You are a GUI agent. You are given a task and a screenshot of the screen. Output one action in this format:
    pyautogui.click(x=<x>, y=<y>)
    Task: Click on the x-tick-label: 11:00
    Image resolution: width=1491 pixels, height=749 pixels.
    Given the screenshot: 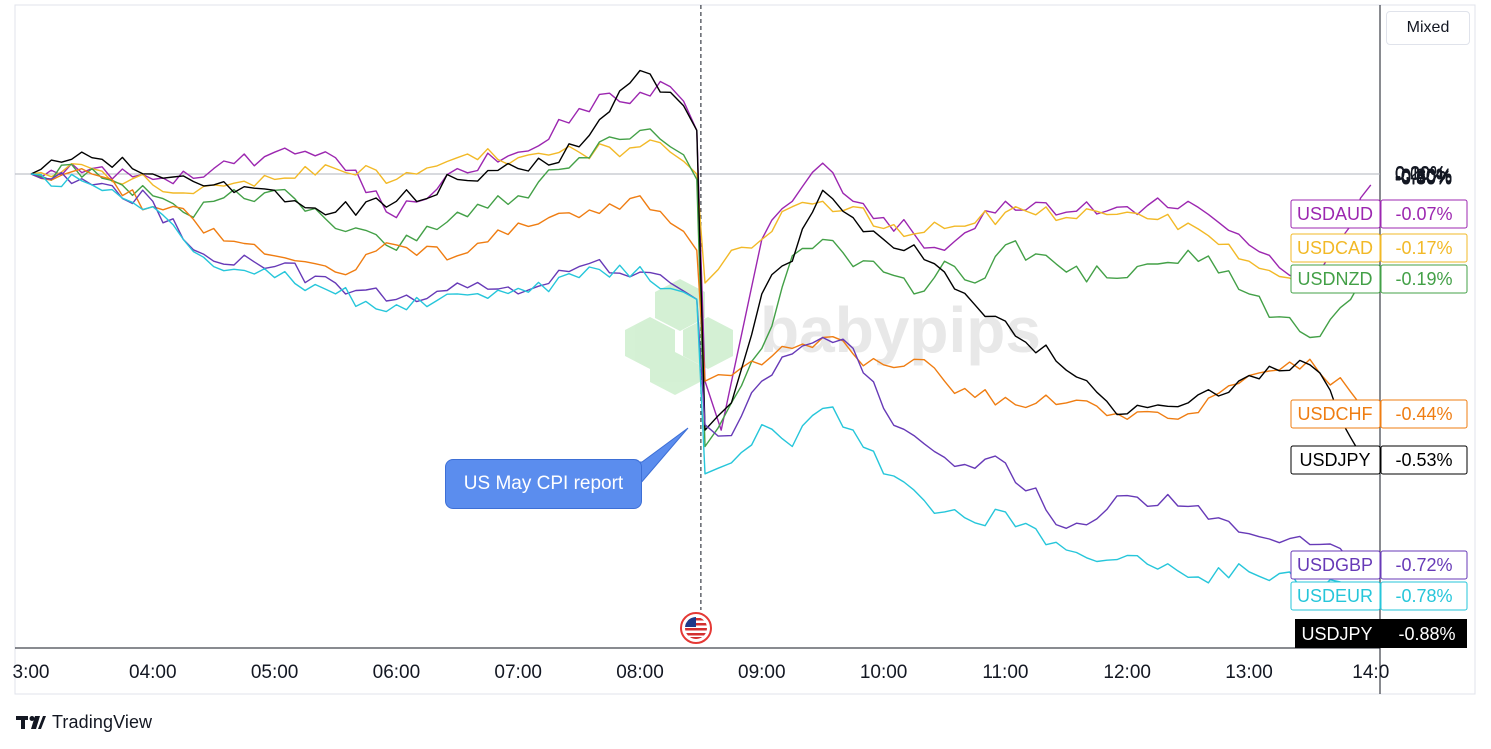 What is the action you would take?
    pyautogui.click(x=1005, y=672)
    